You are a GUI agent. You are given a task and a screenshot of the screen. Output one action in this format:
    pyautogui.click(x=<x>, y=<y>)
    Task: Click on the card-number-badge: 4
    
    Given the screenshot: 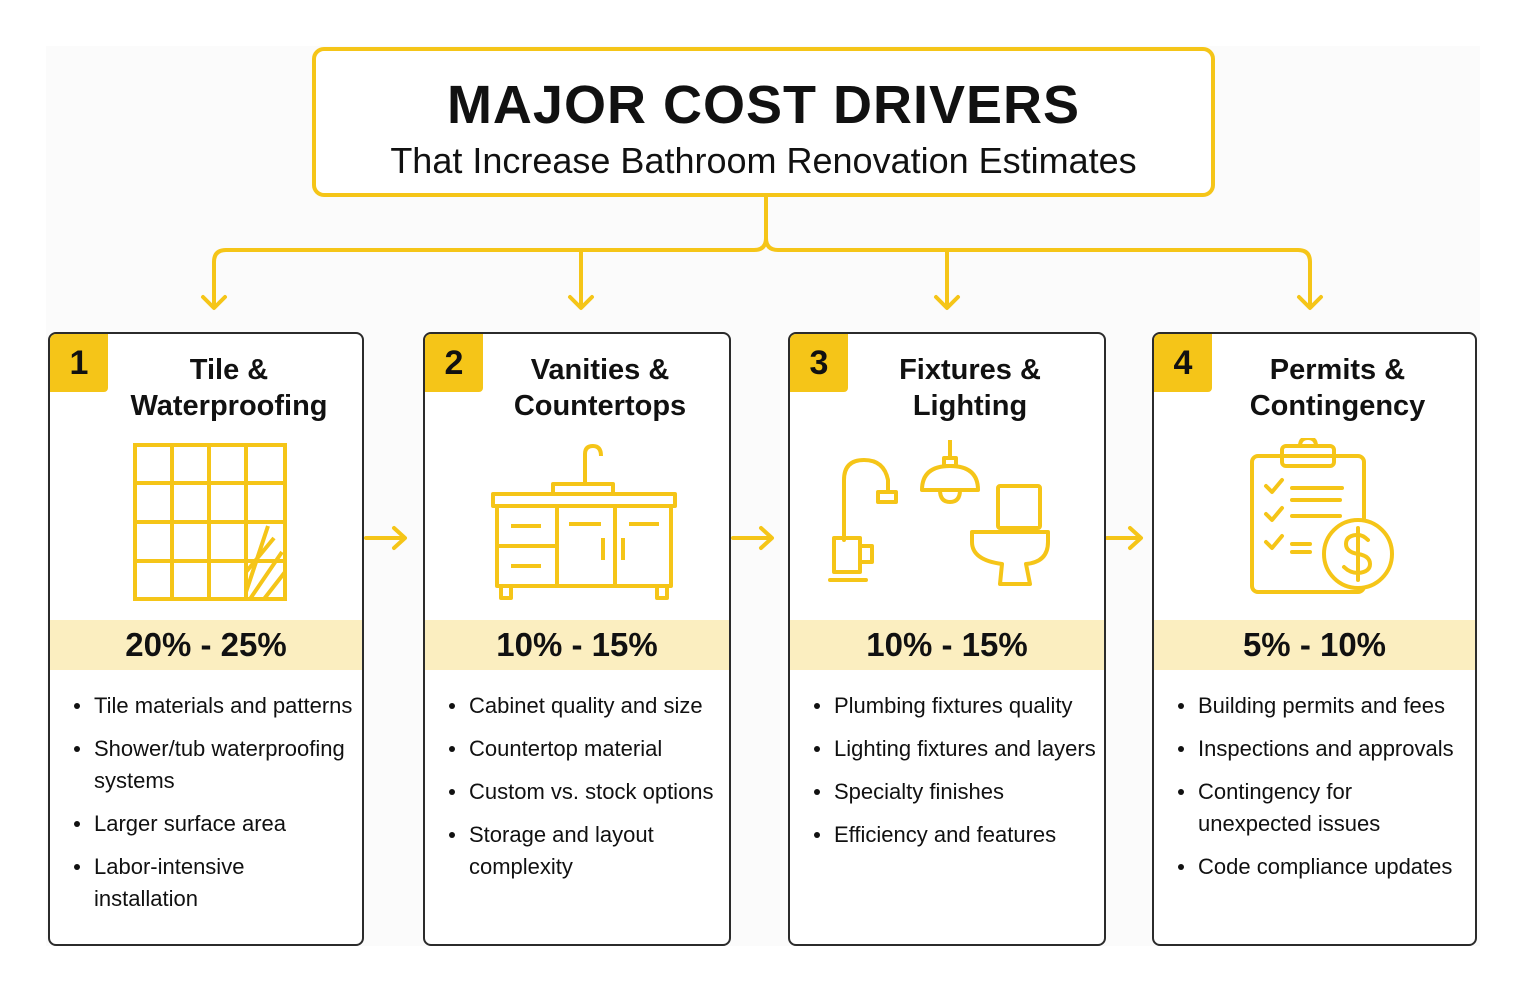 What is the action you would take?
    pyautogui.click(x=1183, y=363)
    